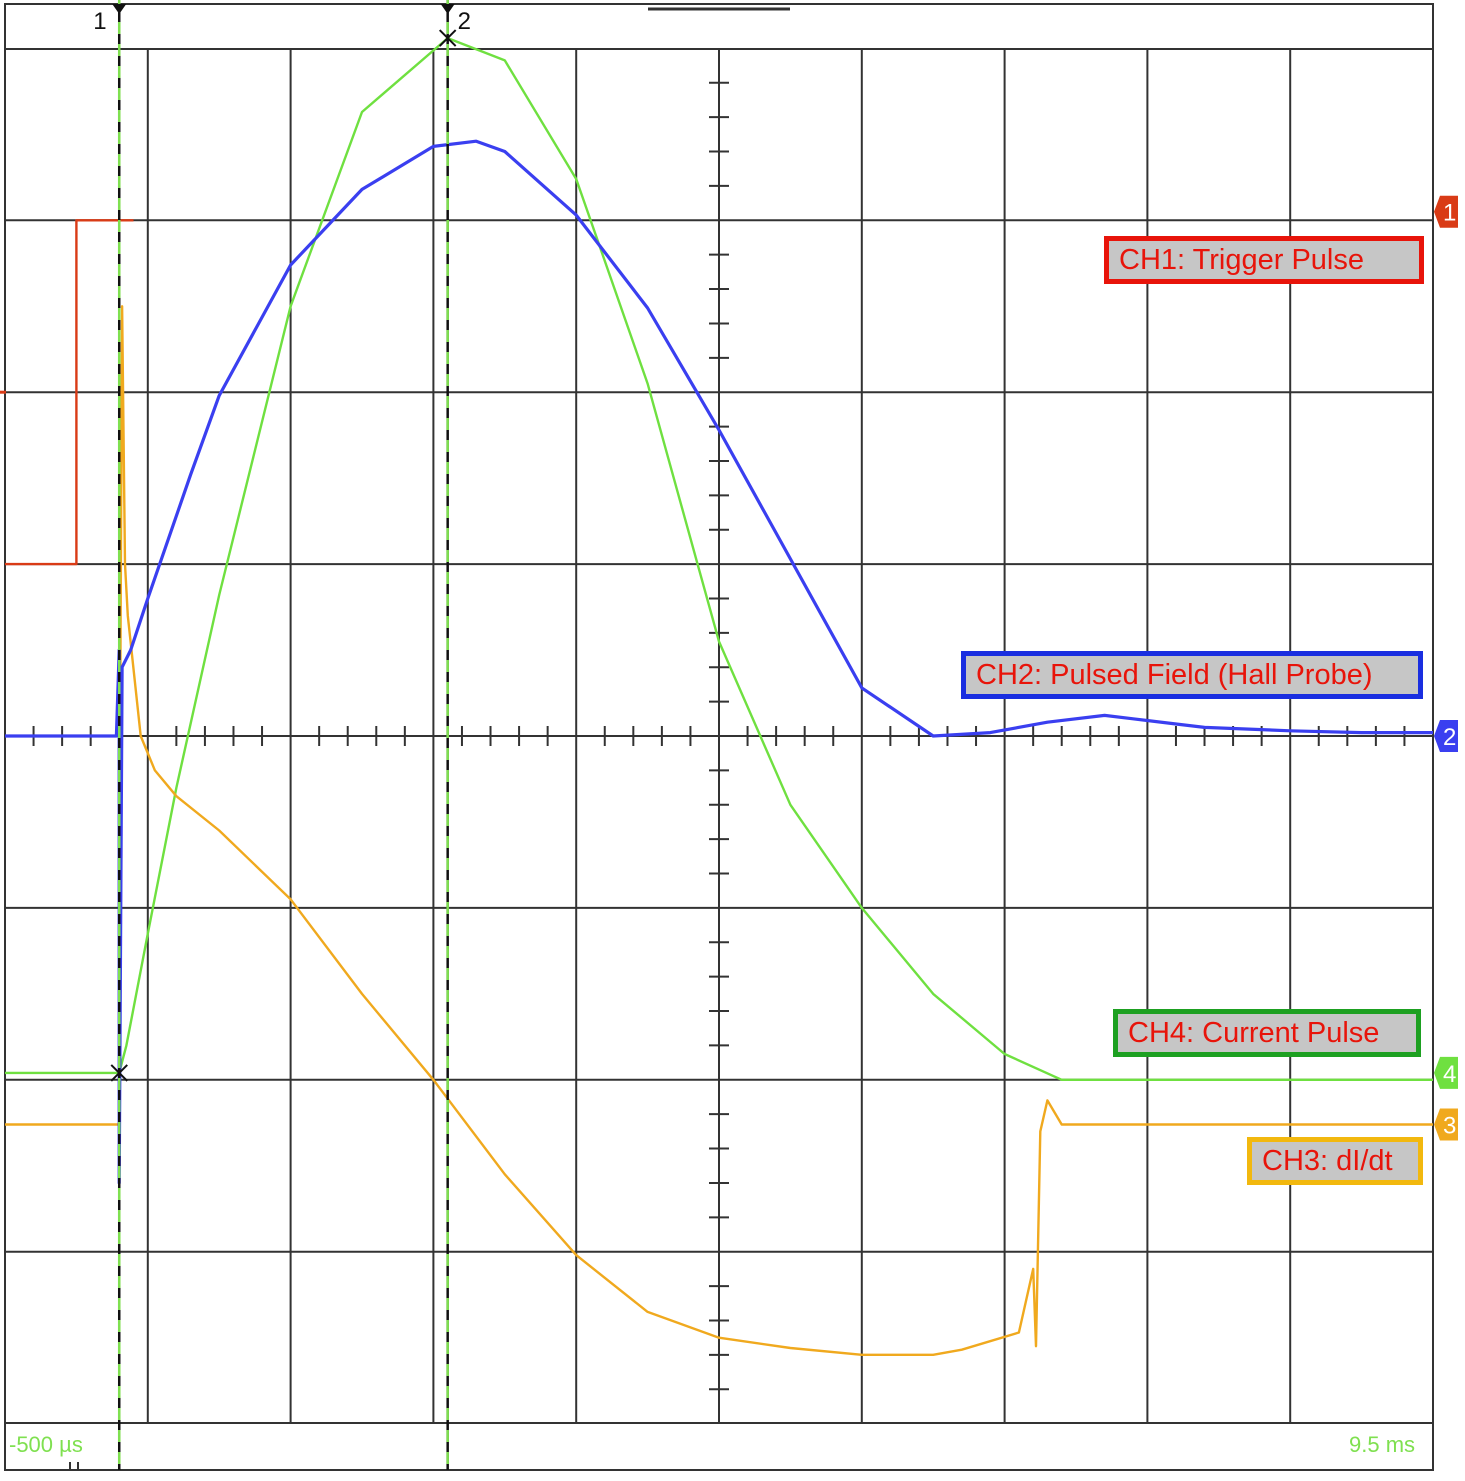 The width and height of the screenshot is (1465, 1481). Describe the element at coordinates (1449, 1125) in the screenshot. I see `channel-marker-3-label: 3` at that location.